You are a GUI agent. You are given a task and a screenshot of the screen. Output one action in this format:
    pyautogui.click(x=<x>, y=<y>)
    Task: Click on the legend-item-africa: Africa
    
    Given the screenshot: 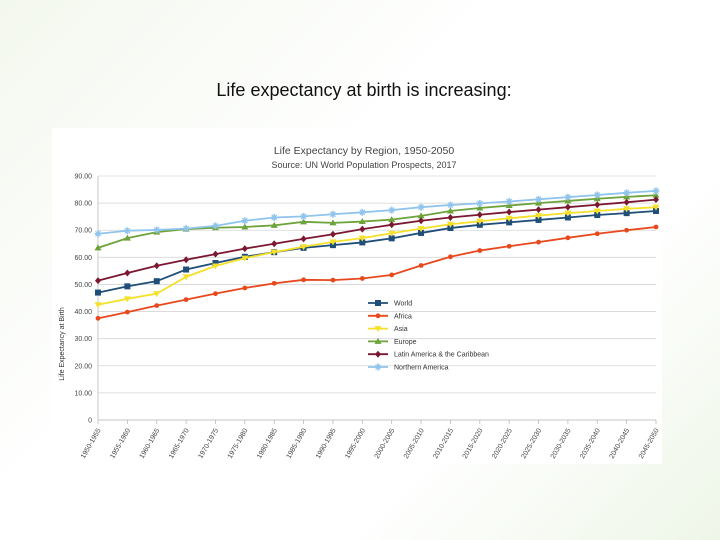 What is the action you would take?
    pyautogui.click(x=390, y=316)
    